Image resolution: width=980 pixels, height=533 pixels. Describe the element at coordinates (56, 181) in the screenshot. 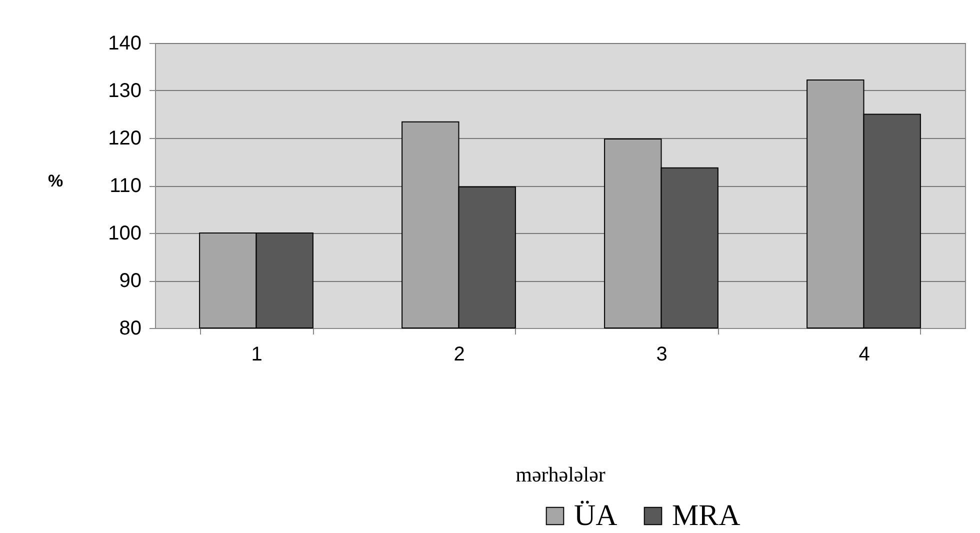

I see `y-axis-title: %` at that location.